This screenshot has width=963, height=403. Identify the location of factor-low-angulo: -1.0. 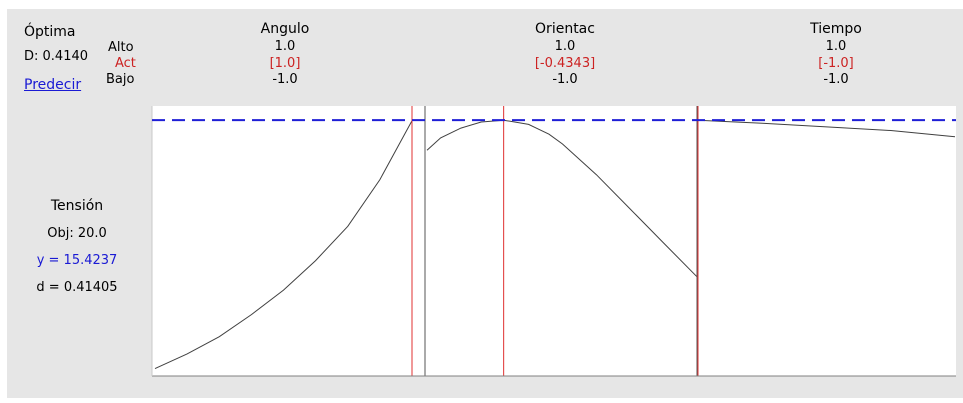
(285, 79).